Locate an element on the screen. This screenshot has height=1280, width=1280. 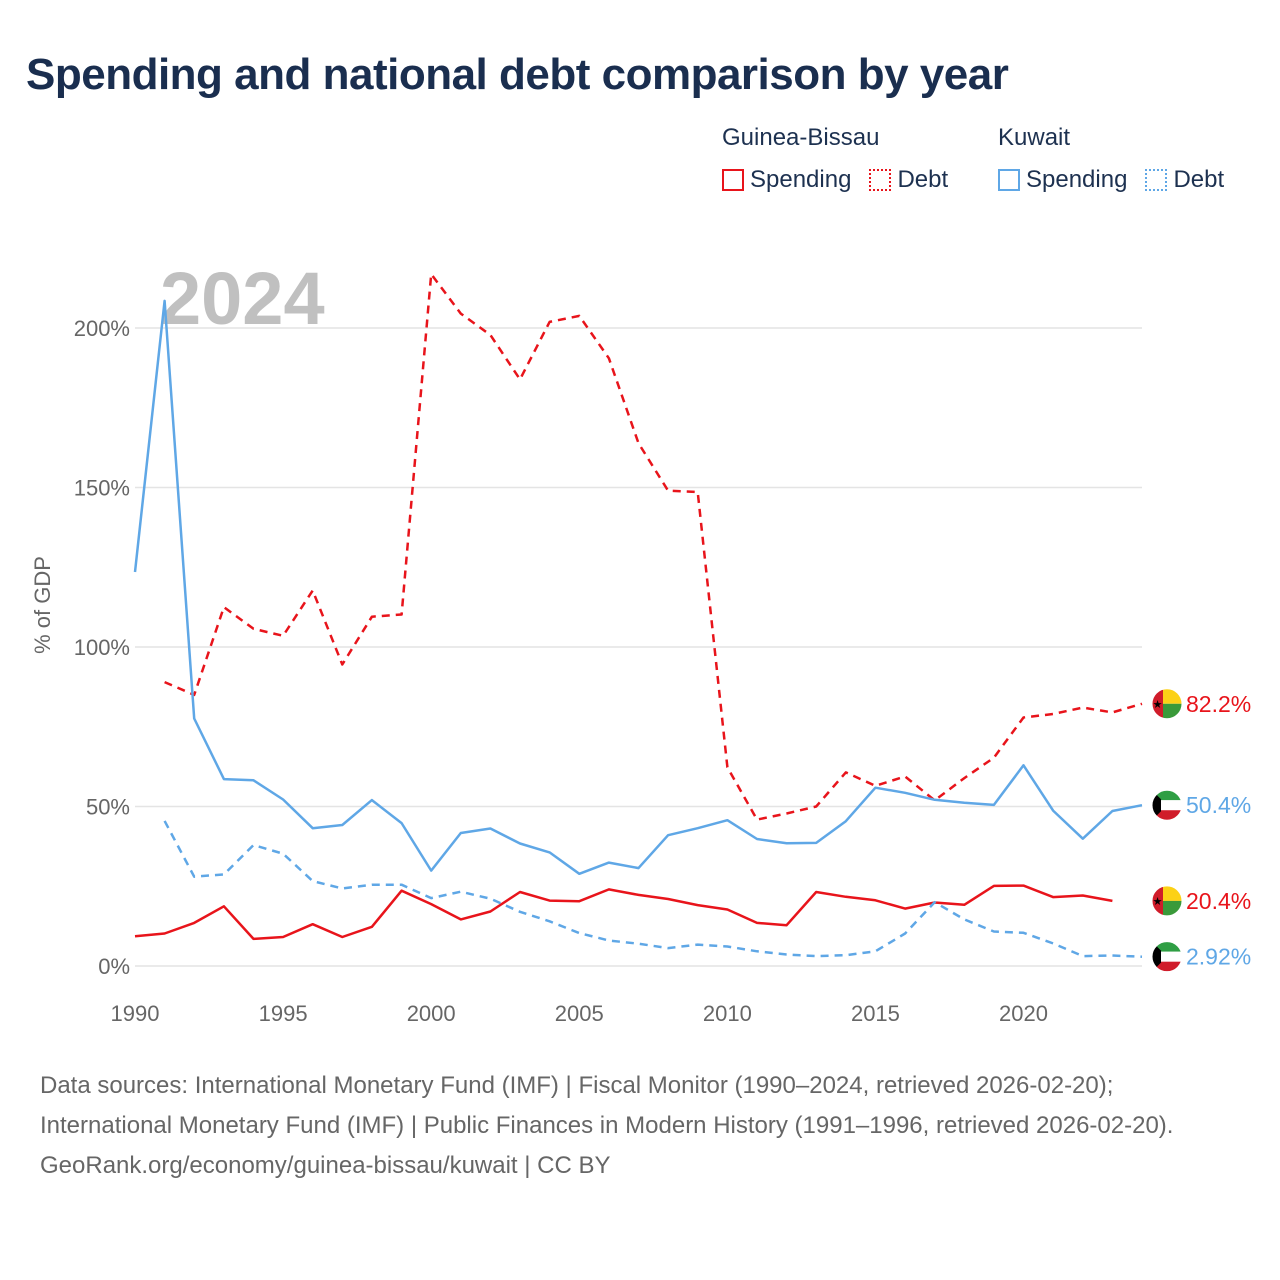
y-tick-label: 100% is located at coordinates (102, 647).